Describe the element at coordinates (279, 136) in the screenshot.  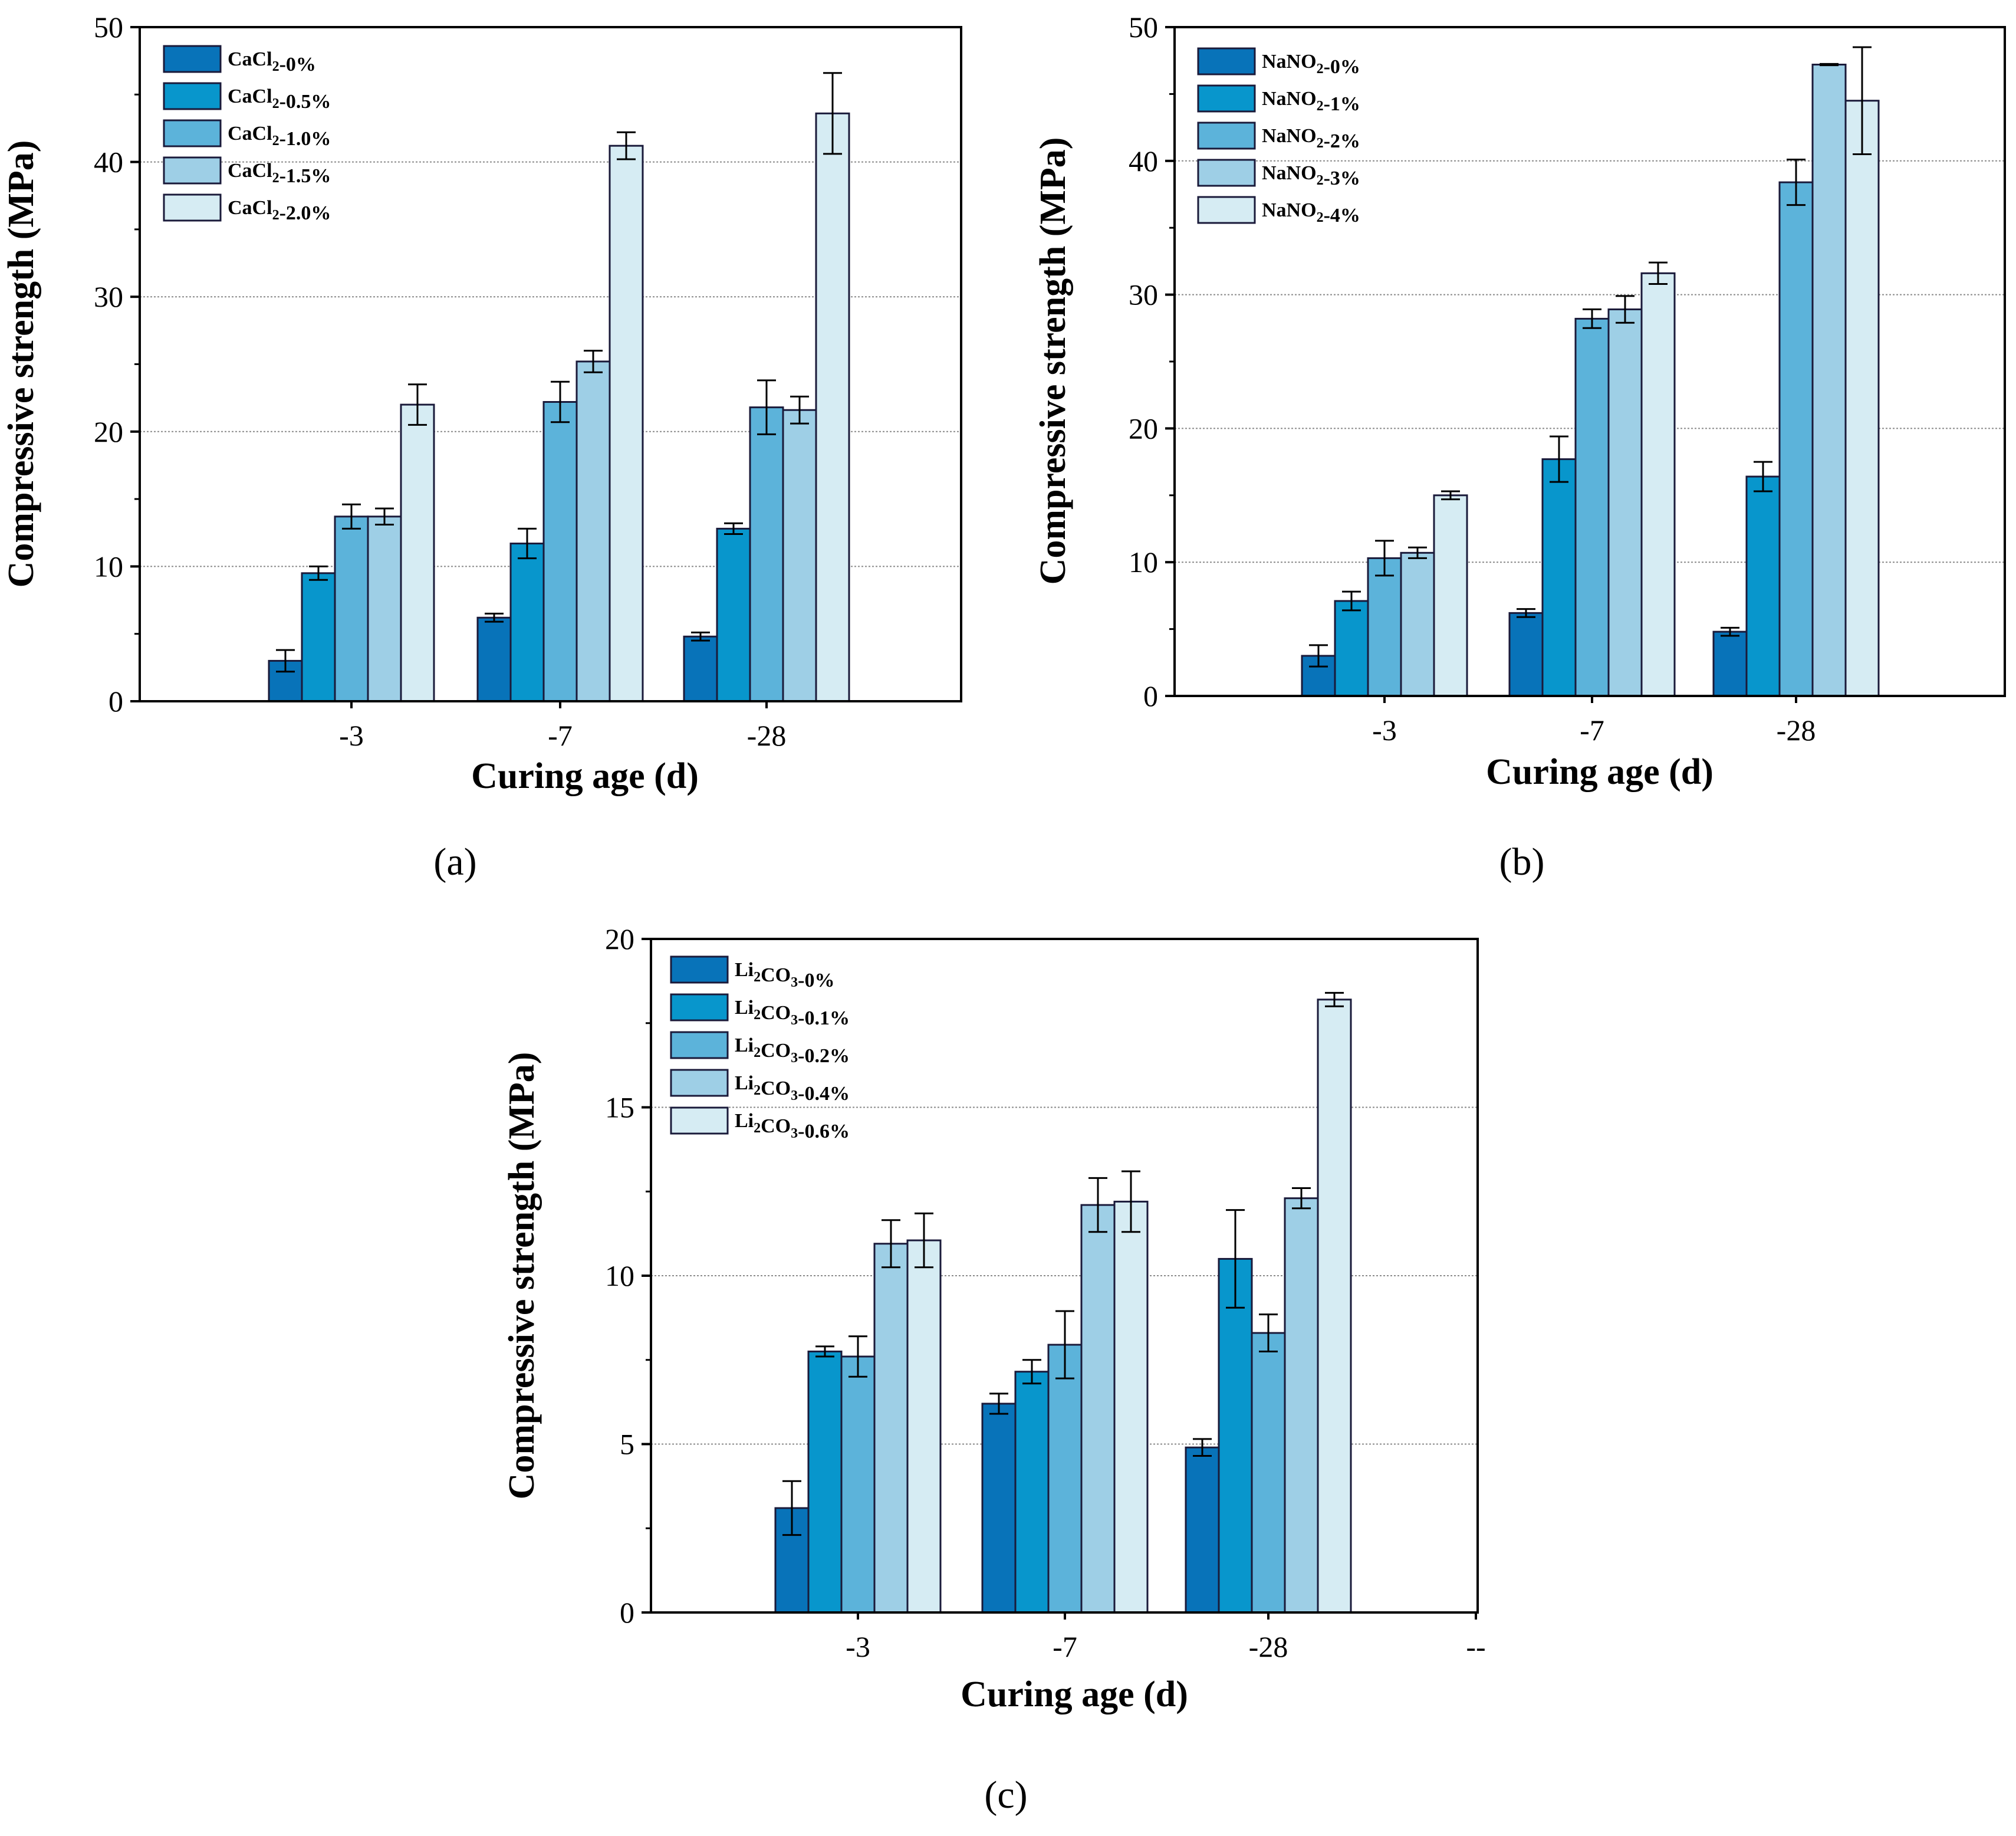
I see `legend-label: CaCl2-1.0%` at that location.